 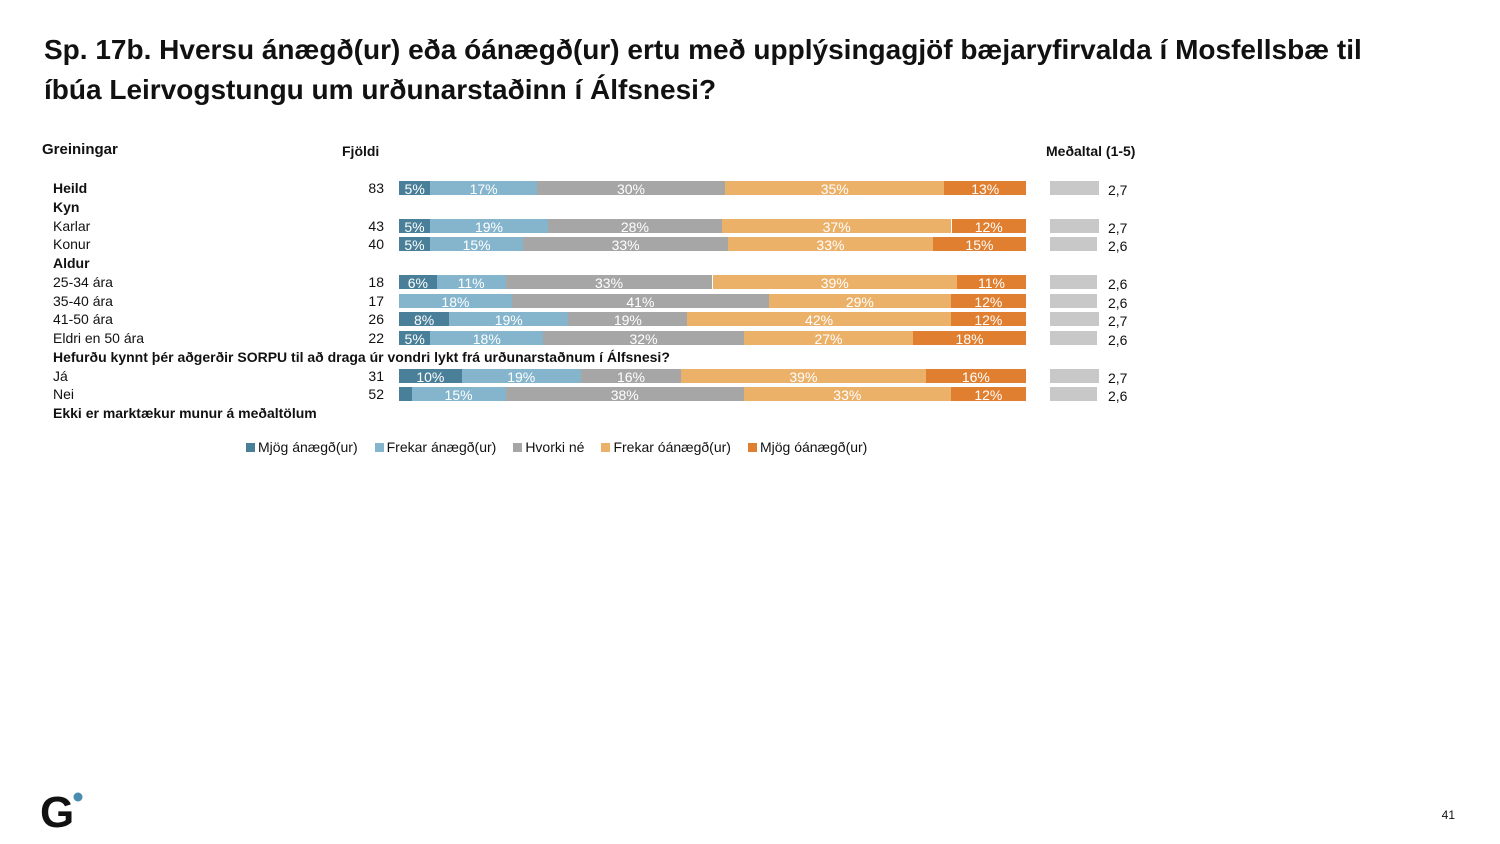 I want to click on mean-value: 2,7, so click(x=1118, y=190).